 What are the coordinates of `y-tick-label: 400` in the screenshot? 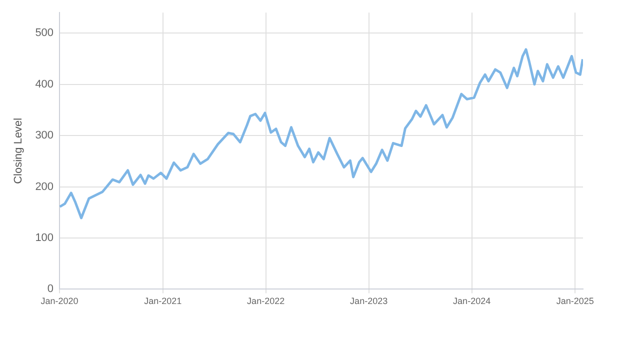 It's located at (44, 84).